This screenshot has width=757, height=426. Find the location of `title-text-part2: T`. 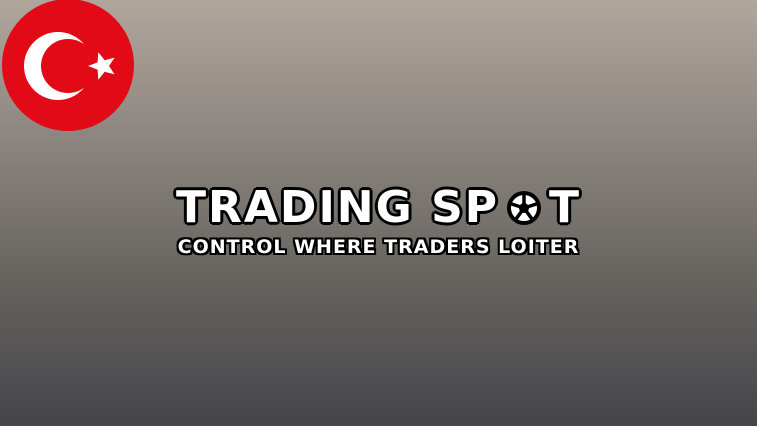

title-text-part2: T is located at coordinates (565, 207).